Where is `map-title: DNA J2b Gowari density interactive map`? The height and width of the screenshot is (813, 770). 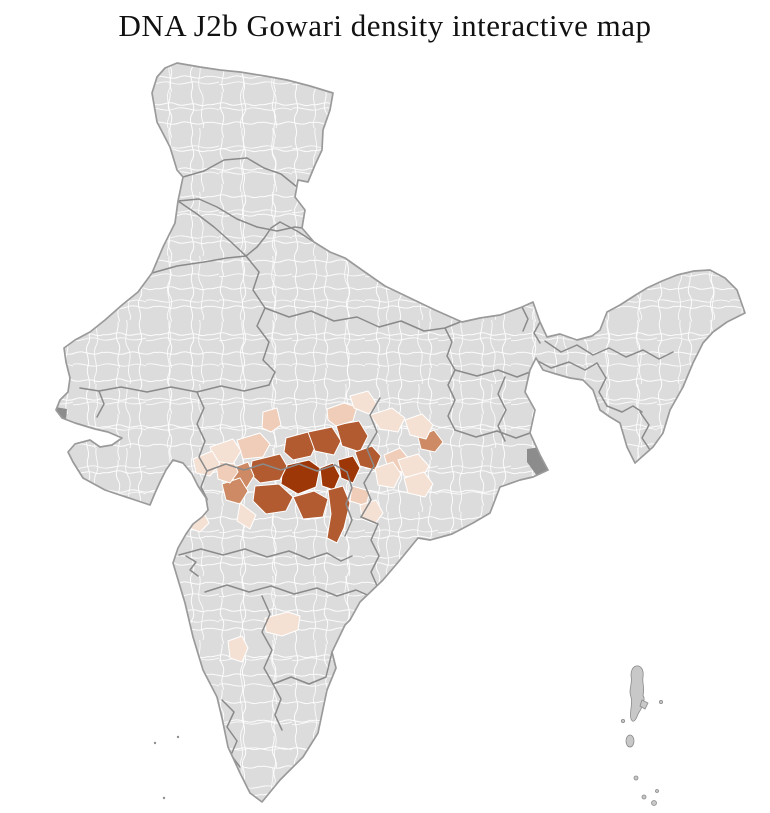 map-title: DNA J2b Gowari density interactive map is located at coordinates (385, 25).